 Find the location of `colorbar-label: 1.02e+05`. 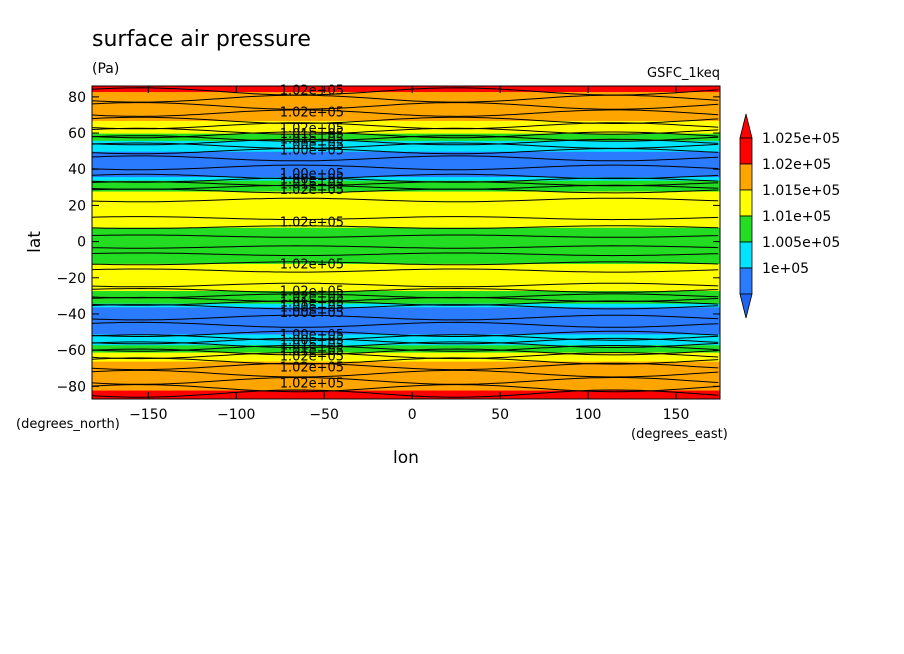

colorbar-label: 1.02e+05 is located at coordinates (796, 165).